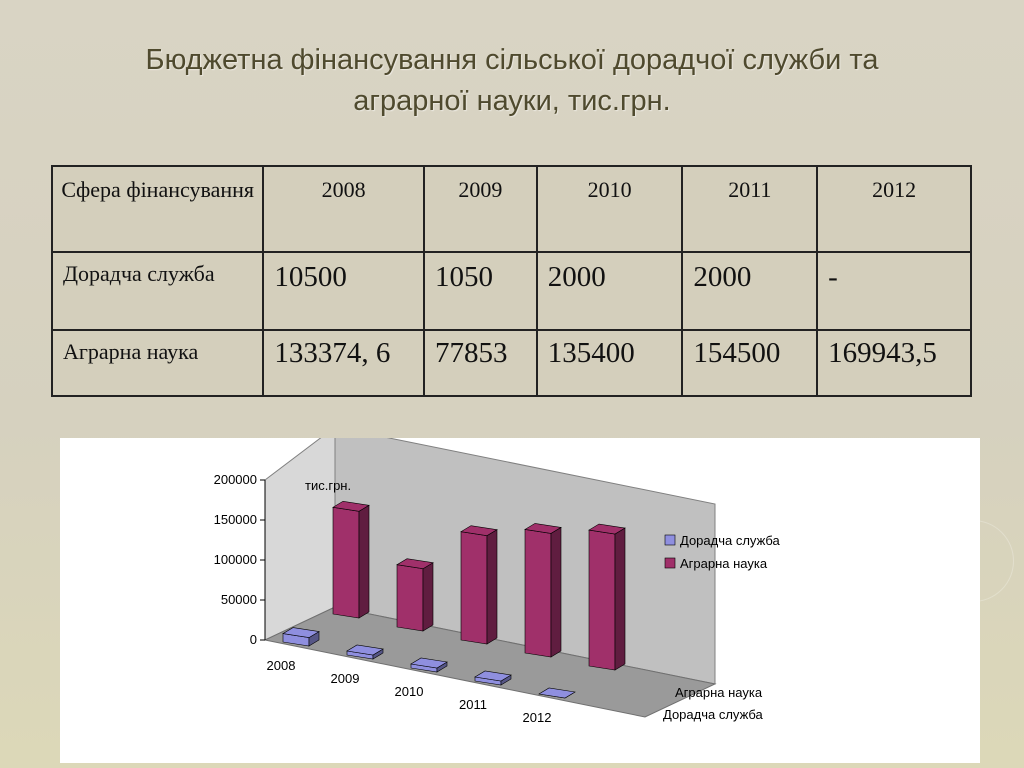 The width and height of the screenshot is (1024, 768). Describe the element at coordinates (480, 363) in the screenshot. I see `table-cell: 77853` at that location.